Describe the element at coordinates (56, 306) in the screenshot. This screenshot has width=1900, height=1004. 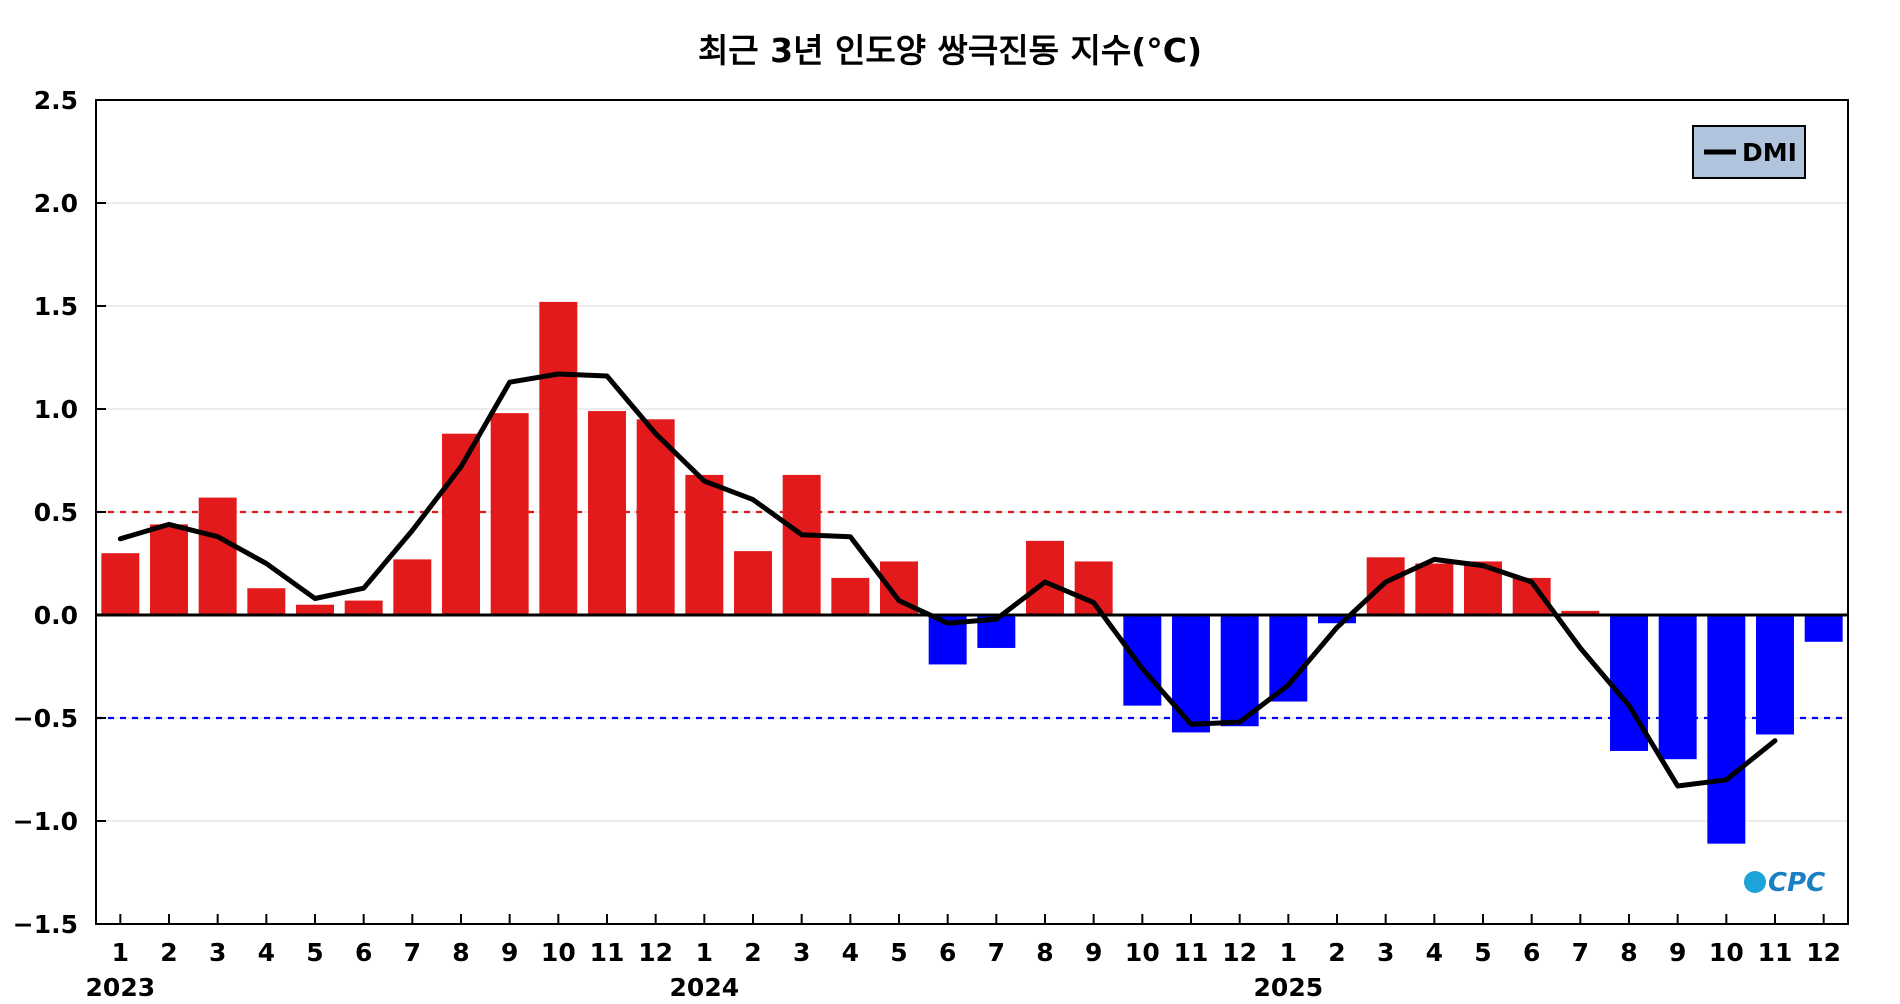
I see `y-tick-label: 1.5` at that location.